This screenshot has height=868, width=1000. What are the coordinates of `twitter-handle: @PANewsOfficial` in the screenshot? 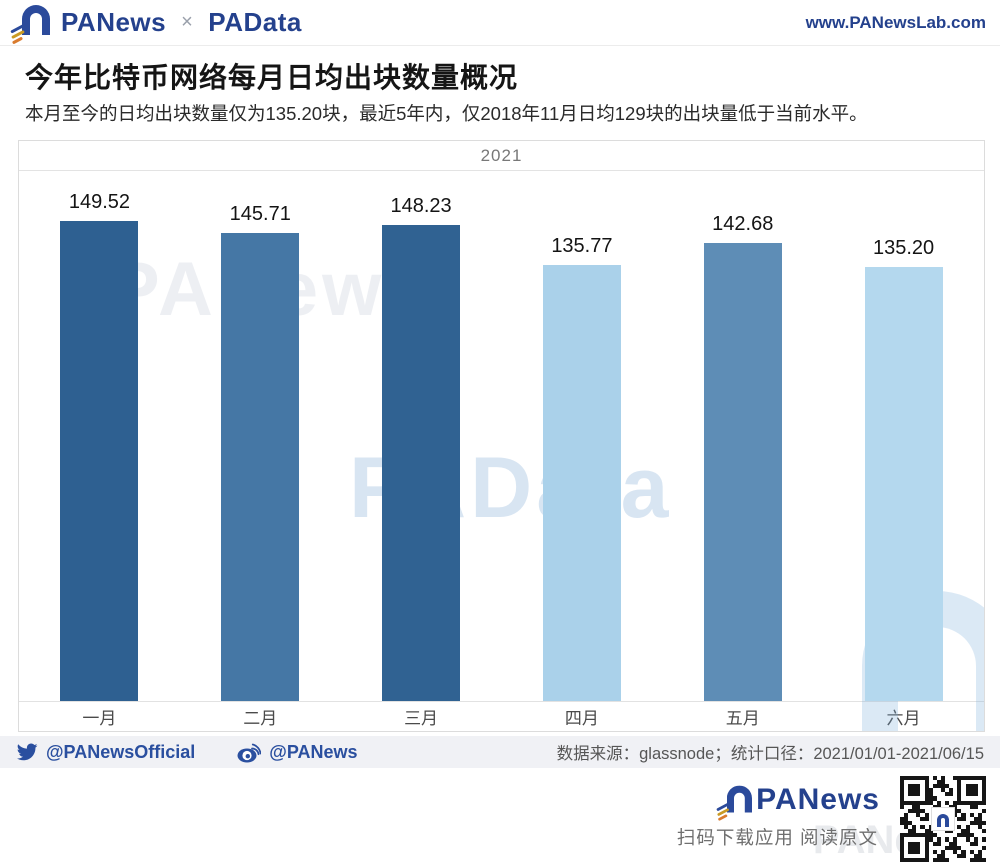 It's located at (121, 751).